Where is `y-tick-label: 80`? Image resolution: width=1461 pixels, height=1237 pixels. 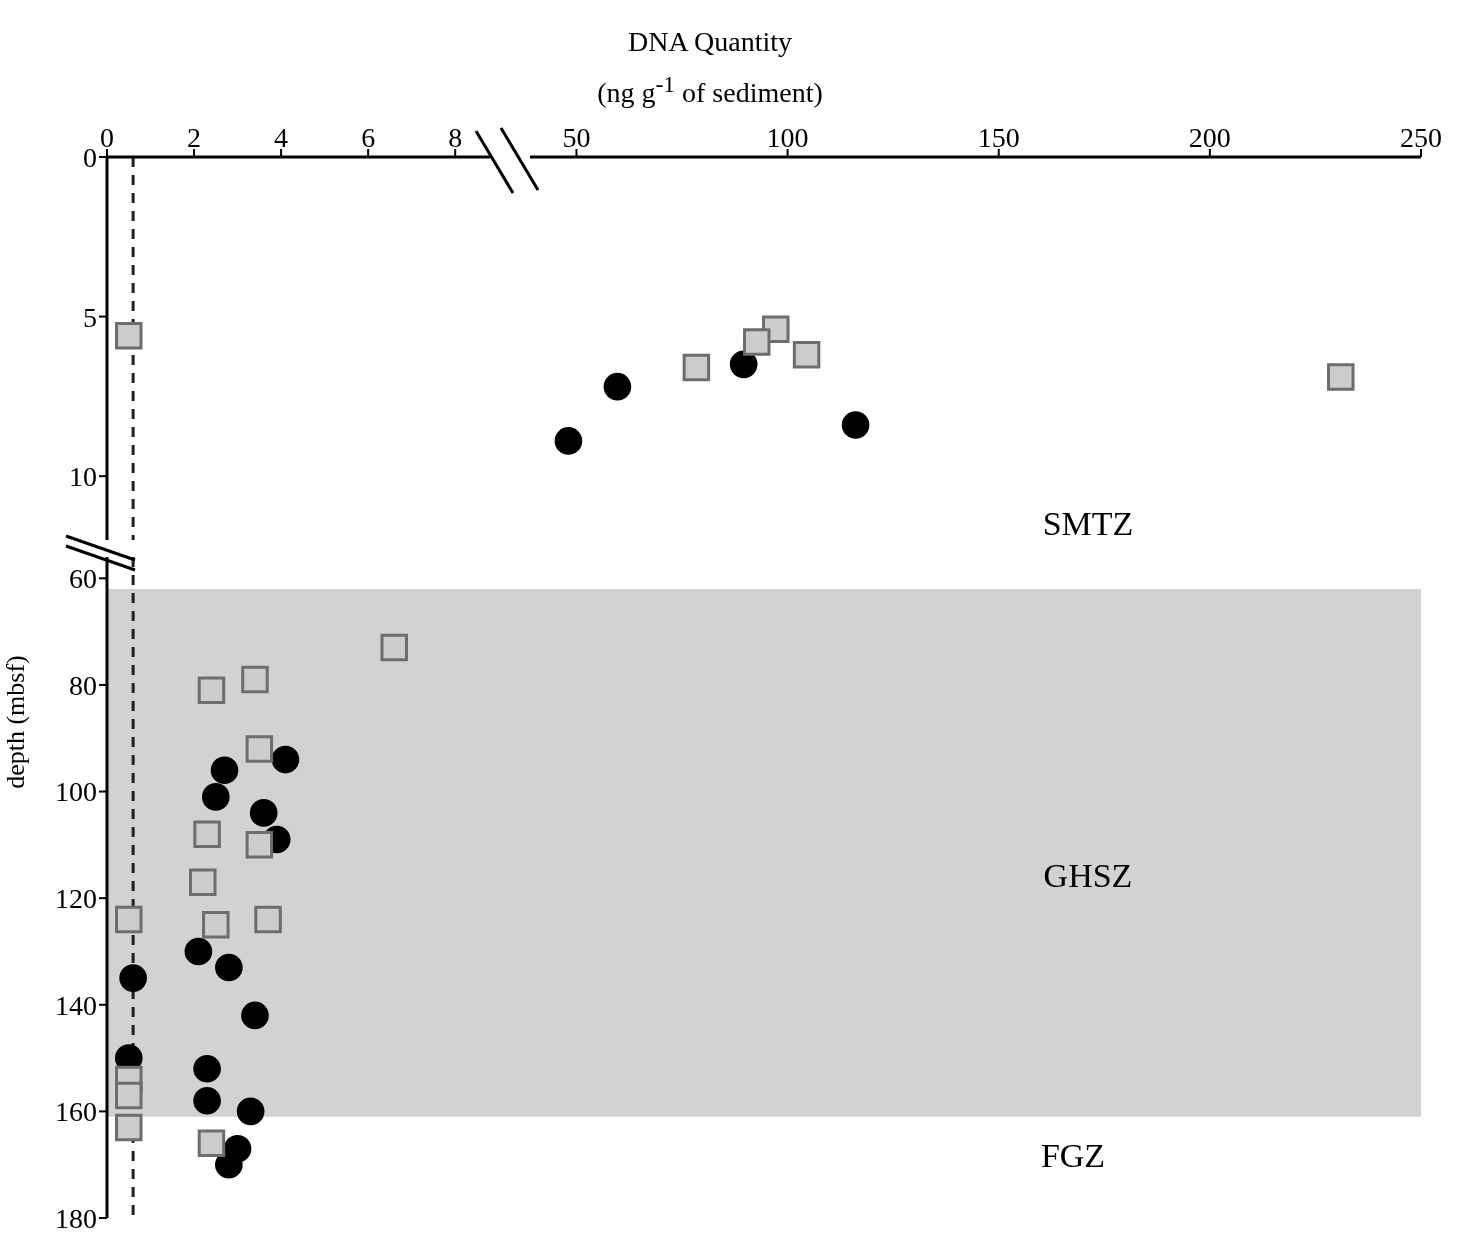
y-tick-label: 80 is located at coordinates (83, 685).